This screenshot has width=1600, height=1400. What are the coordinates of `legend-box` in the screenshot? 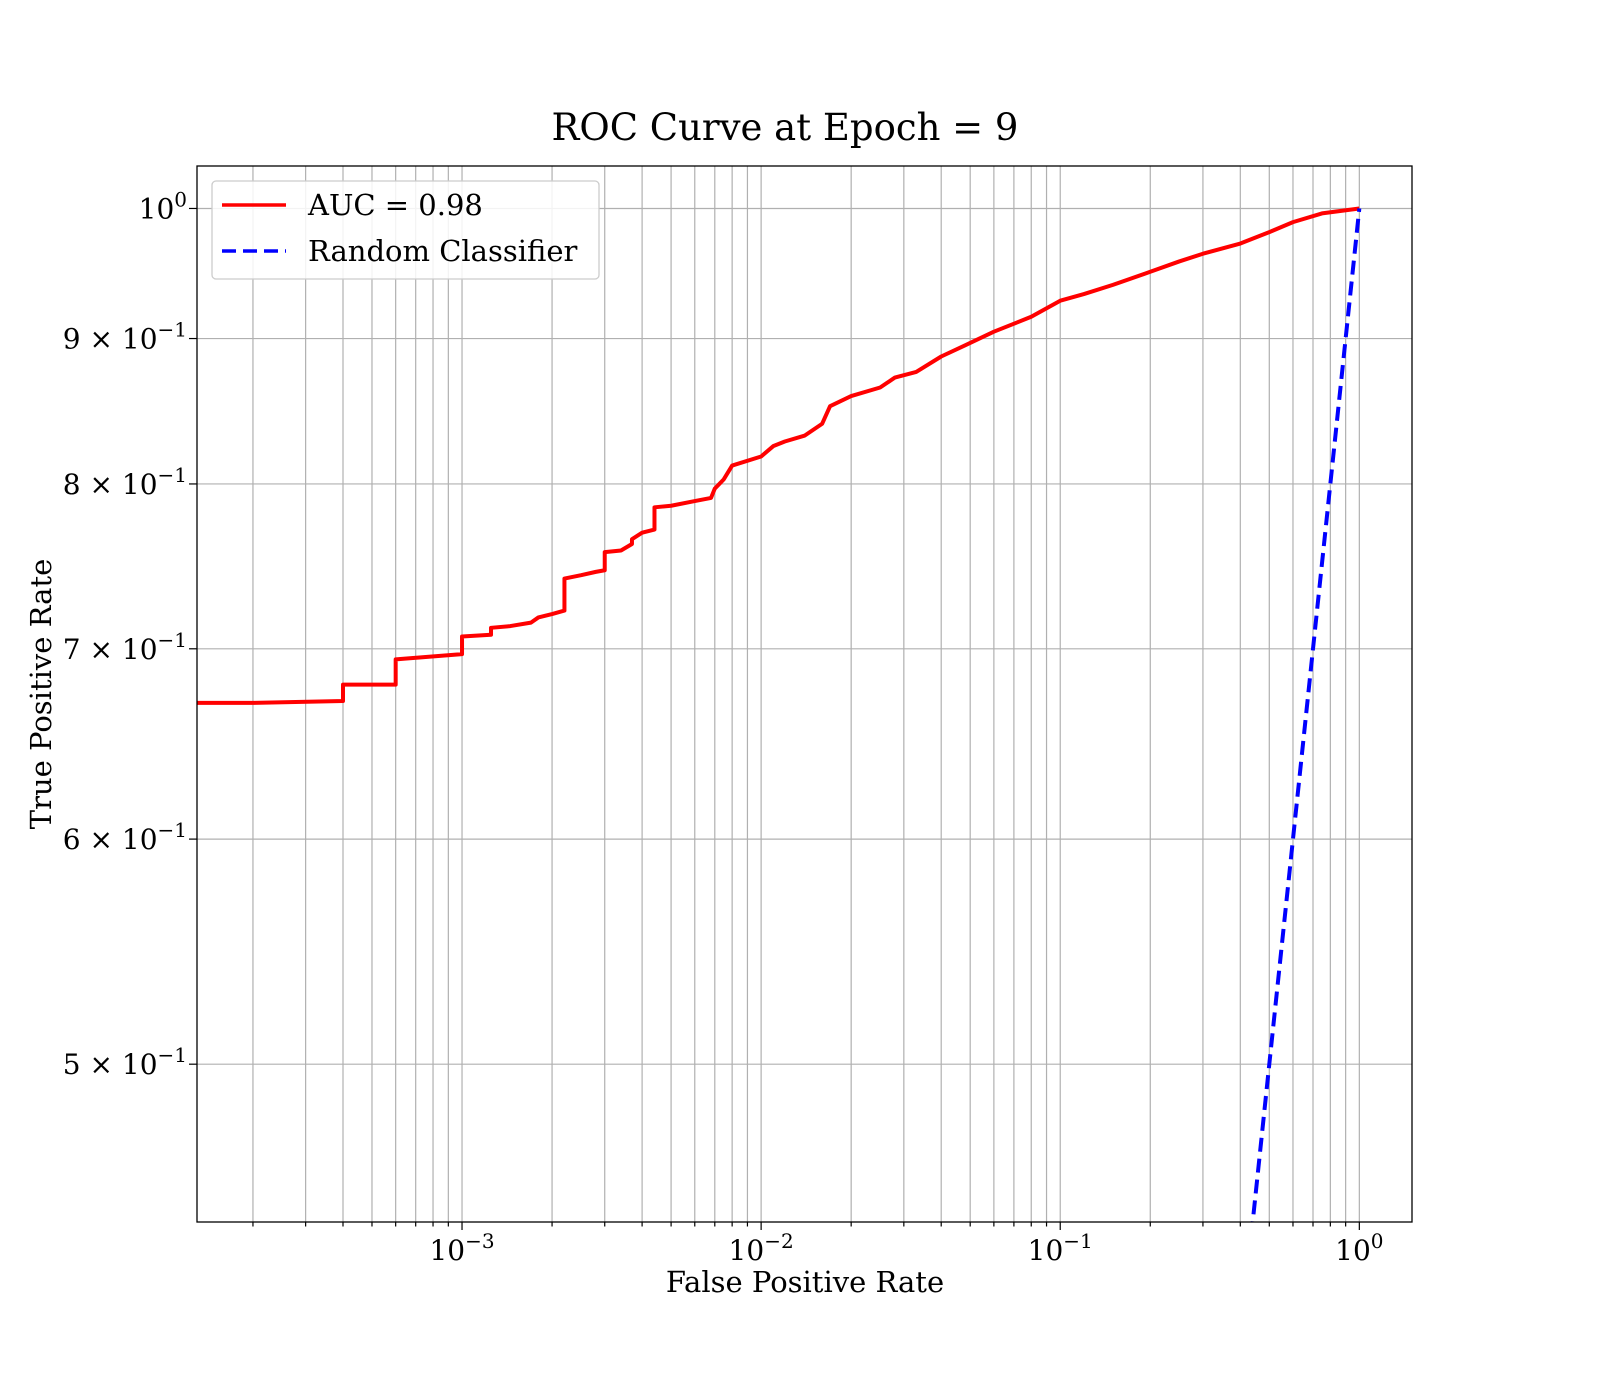 It's located at (405, 230).